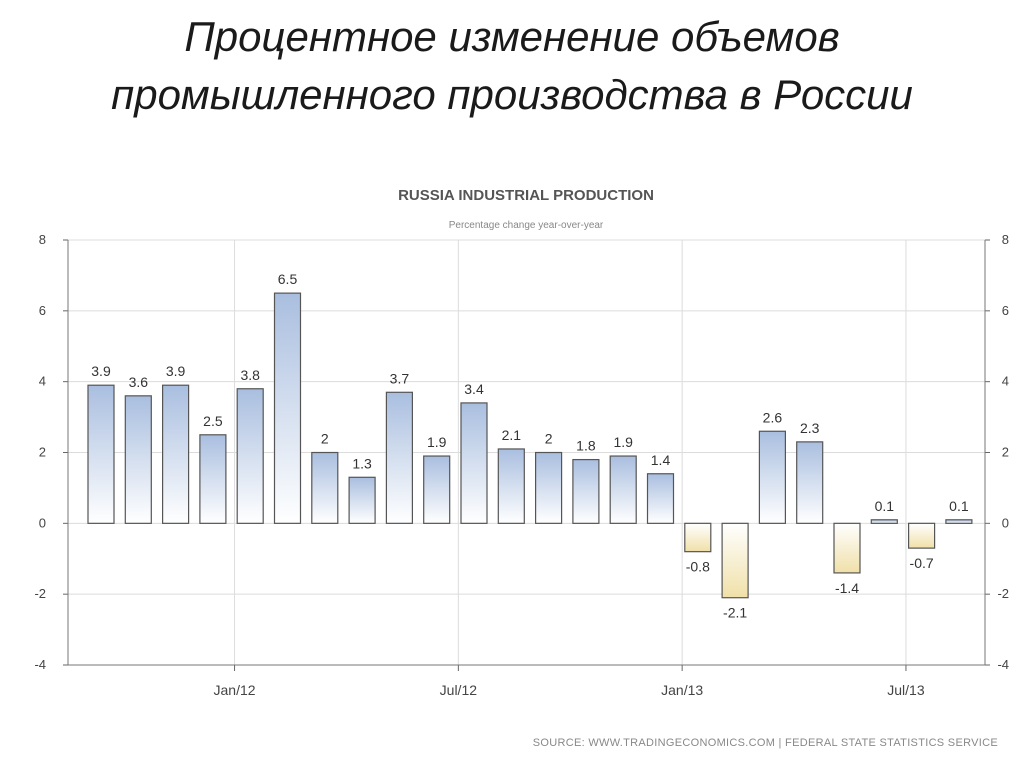  I want to click on y-tick-label-right: -2, so click(1003, 593).